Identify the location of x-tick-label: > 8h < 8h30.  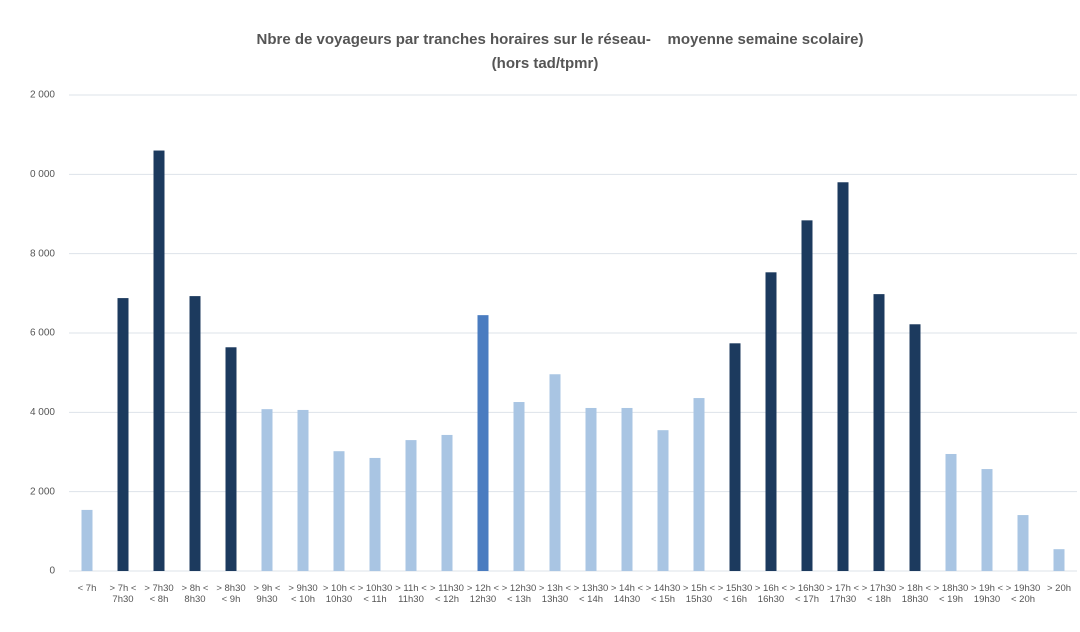
(195, 594).